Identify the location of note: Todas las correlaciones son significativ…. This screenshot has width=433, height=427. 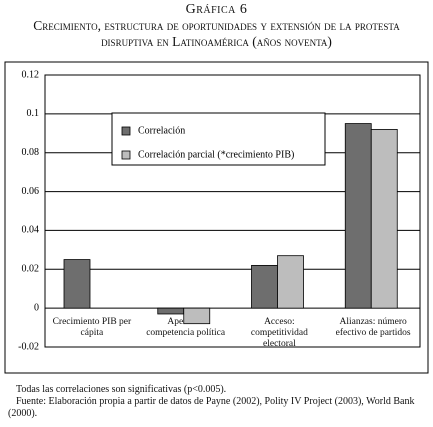
(121, 389).